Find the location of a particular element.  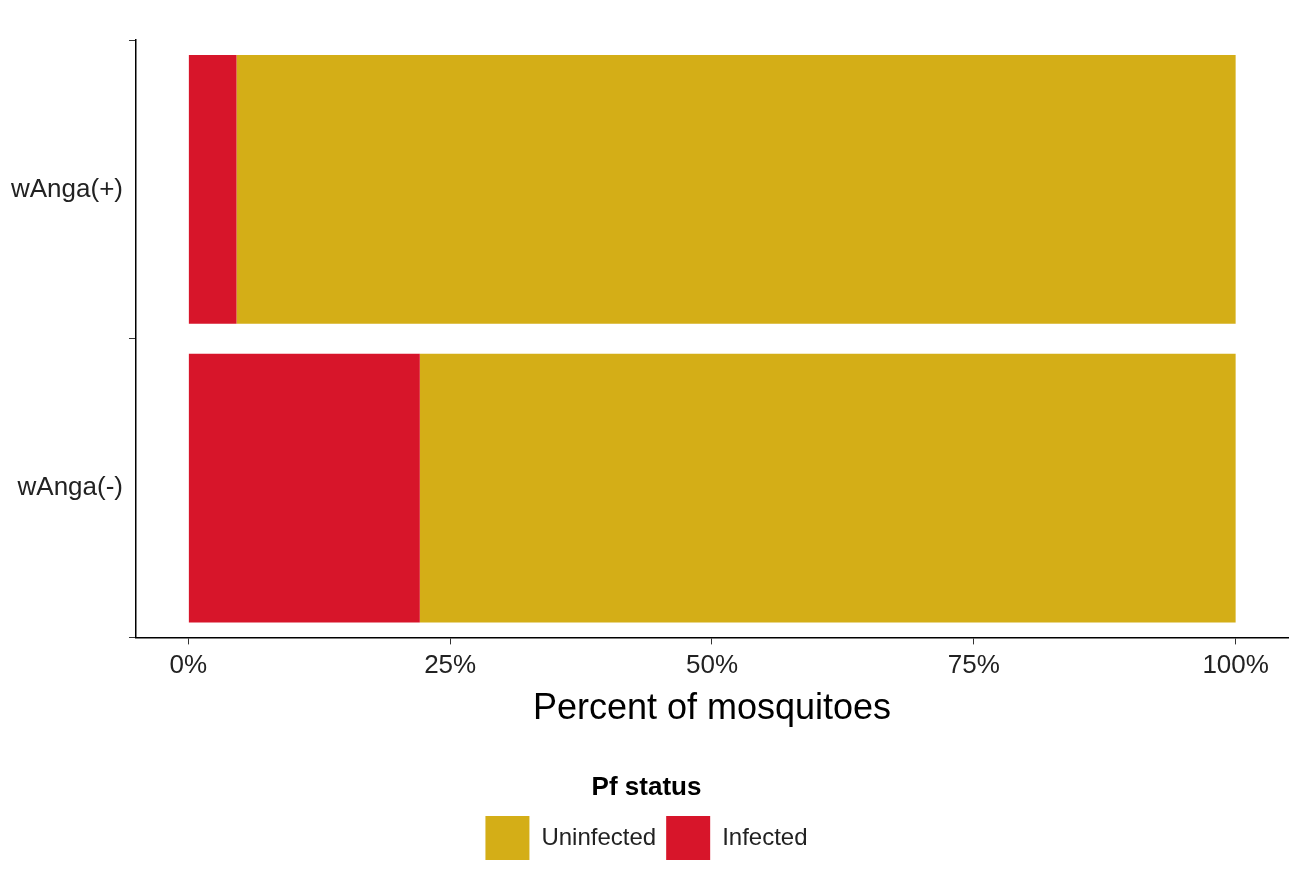

x-tick-label: 75% is located at coordinates (973, 664).